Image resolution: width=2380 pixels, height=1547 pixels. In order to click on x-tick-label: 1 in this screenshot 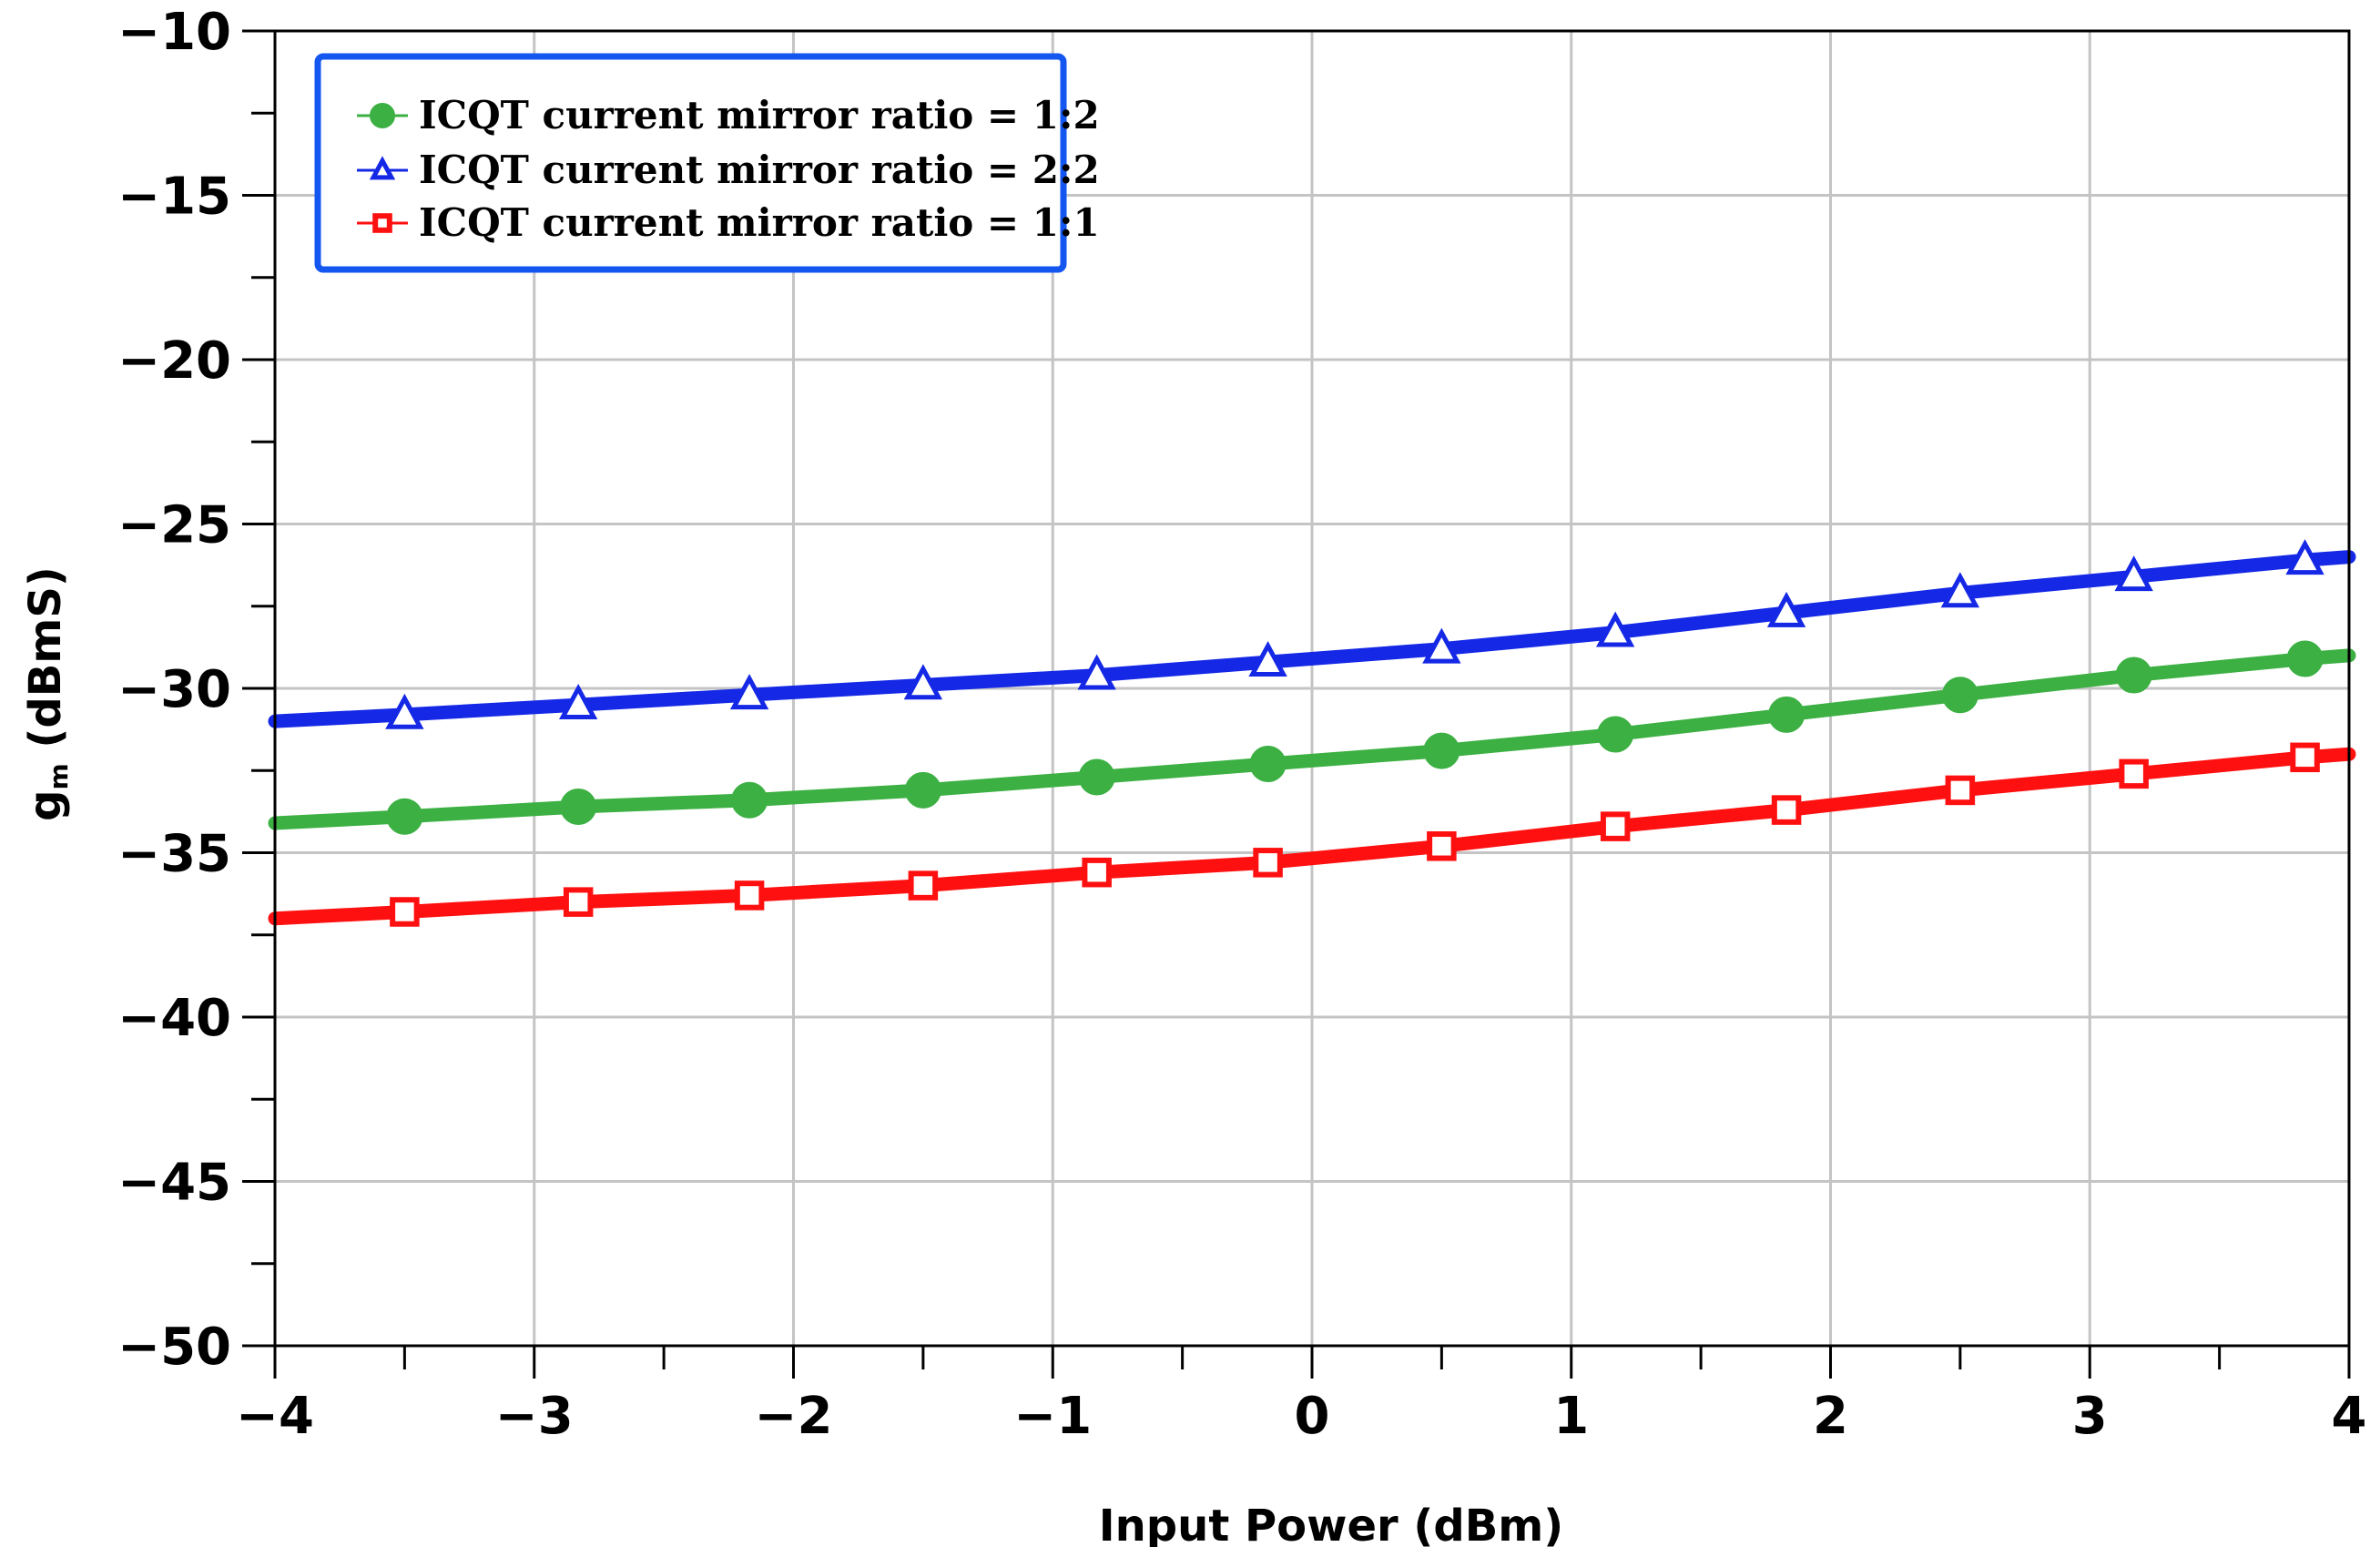, I will do `click(1571, 1416)`.